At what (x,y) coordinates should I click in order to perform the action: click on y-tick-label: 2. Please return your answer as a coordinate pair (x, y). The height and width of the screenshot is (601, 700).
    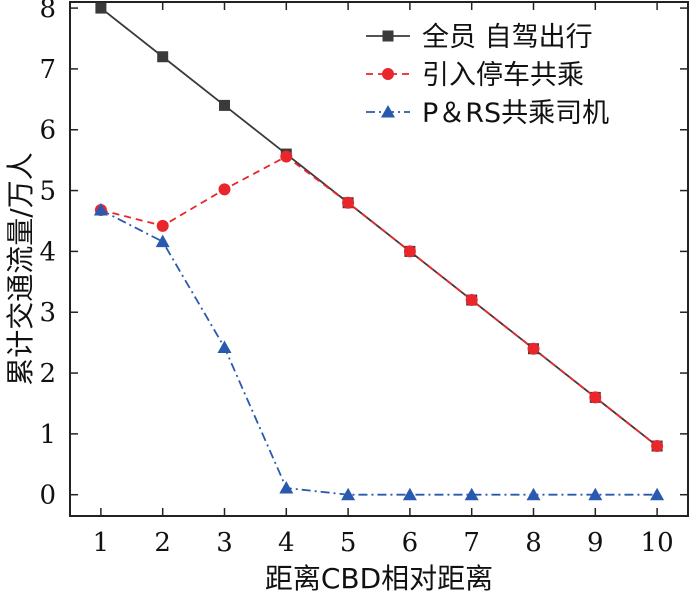
    Looking at the image, I should click on (47, 374).